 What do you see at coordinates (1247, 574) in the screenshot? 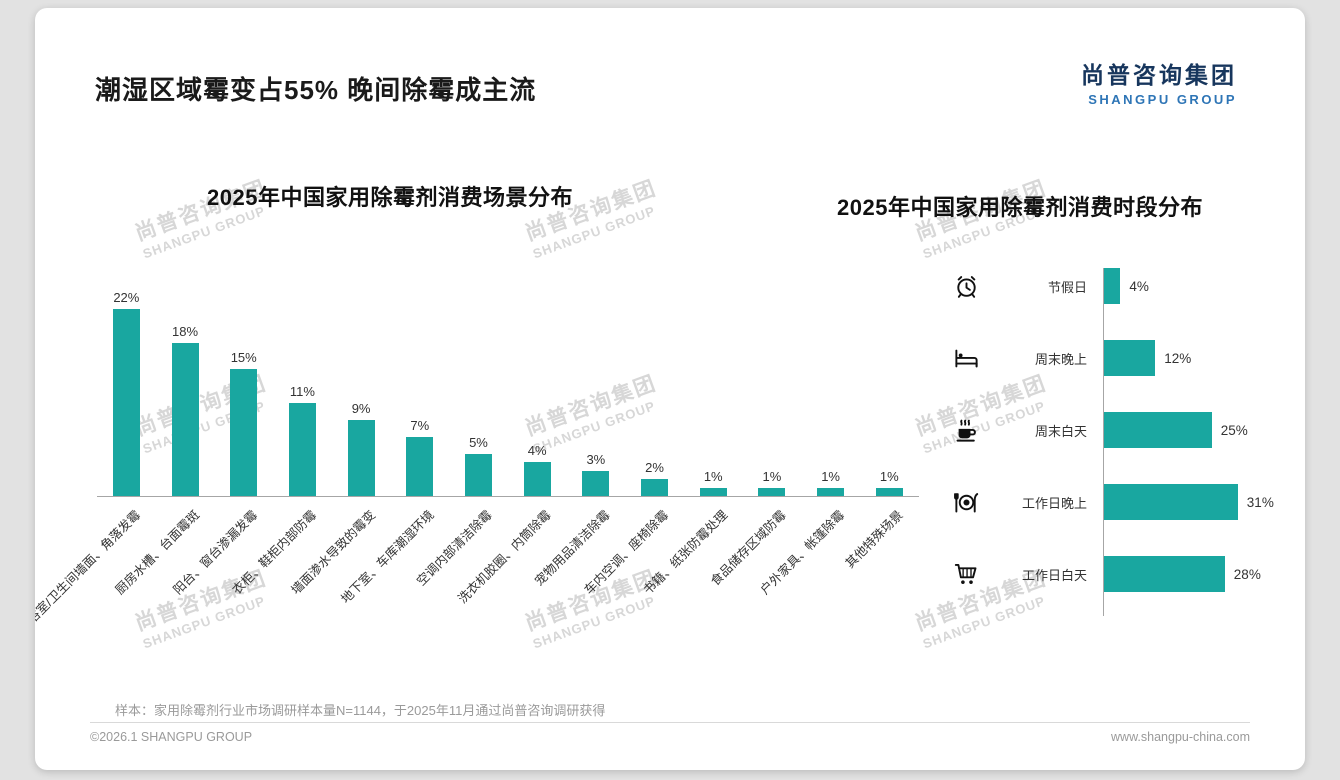
I see `bar-value-label: 28%` at bounding box center [1247, 574].